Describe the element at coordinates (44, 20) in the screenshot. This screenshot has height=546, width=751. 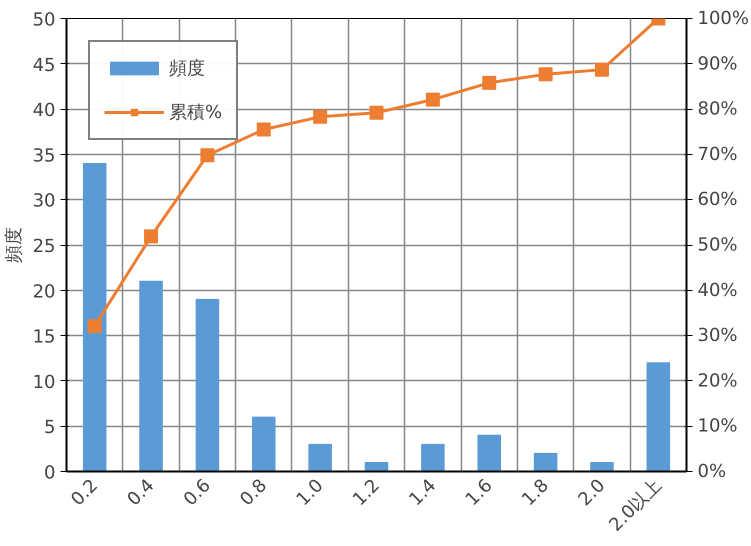
I see `y-tick-label: 50` at that location.